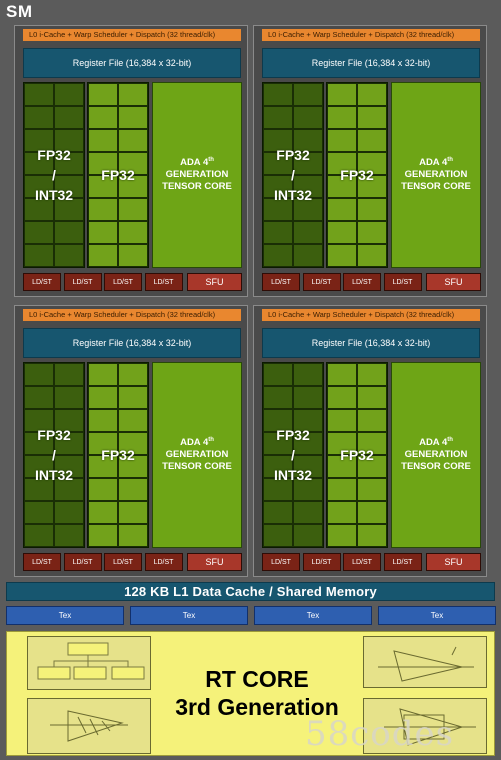 The width and height of the screenshot is (501, 760). Describe the element at coordinates (257, 707) in the screenshot. I see `rt-core-generation: 3rd Generation` at that location.